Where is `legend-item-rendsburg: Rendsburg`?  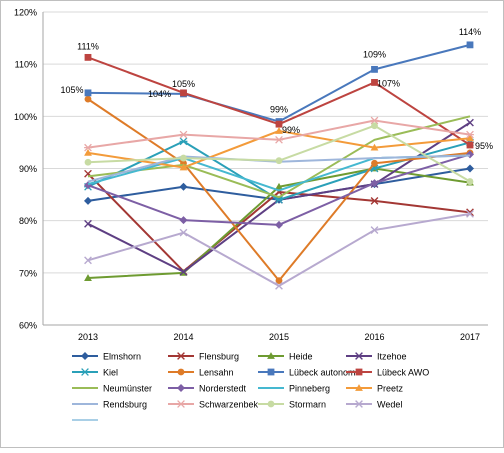 legend-item-rendsburg: Rendsburg is located at coordinates (109, 405).